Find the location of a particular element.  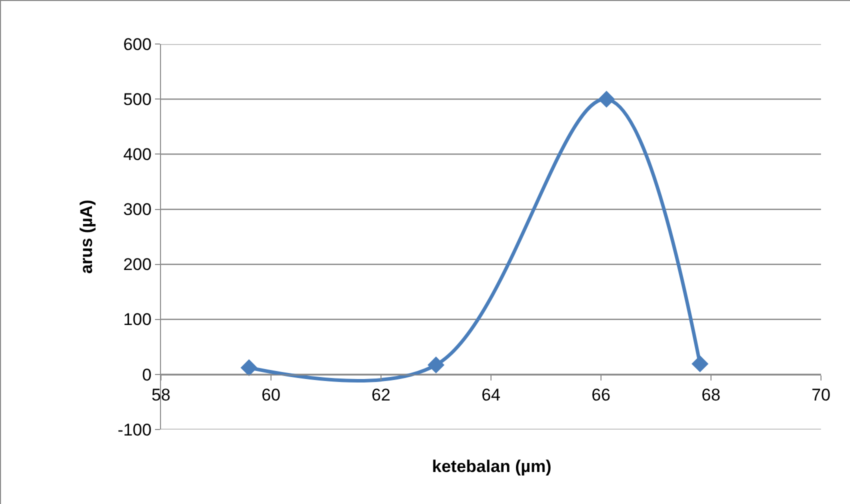

x-tick-label: 62 is located at coordinates (381, 395).